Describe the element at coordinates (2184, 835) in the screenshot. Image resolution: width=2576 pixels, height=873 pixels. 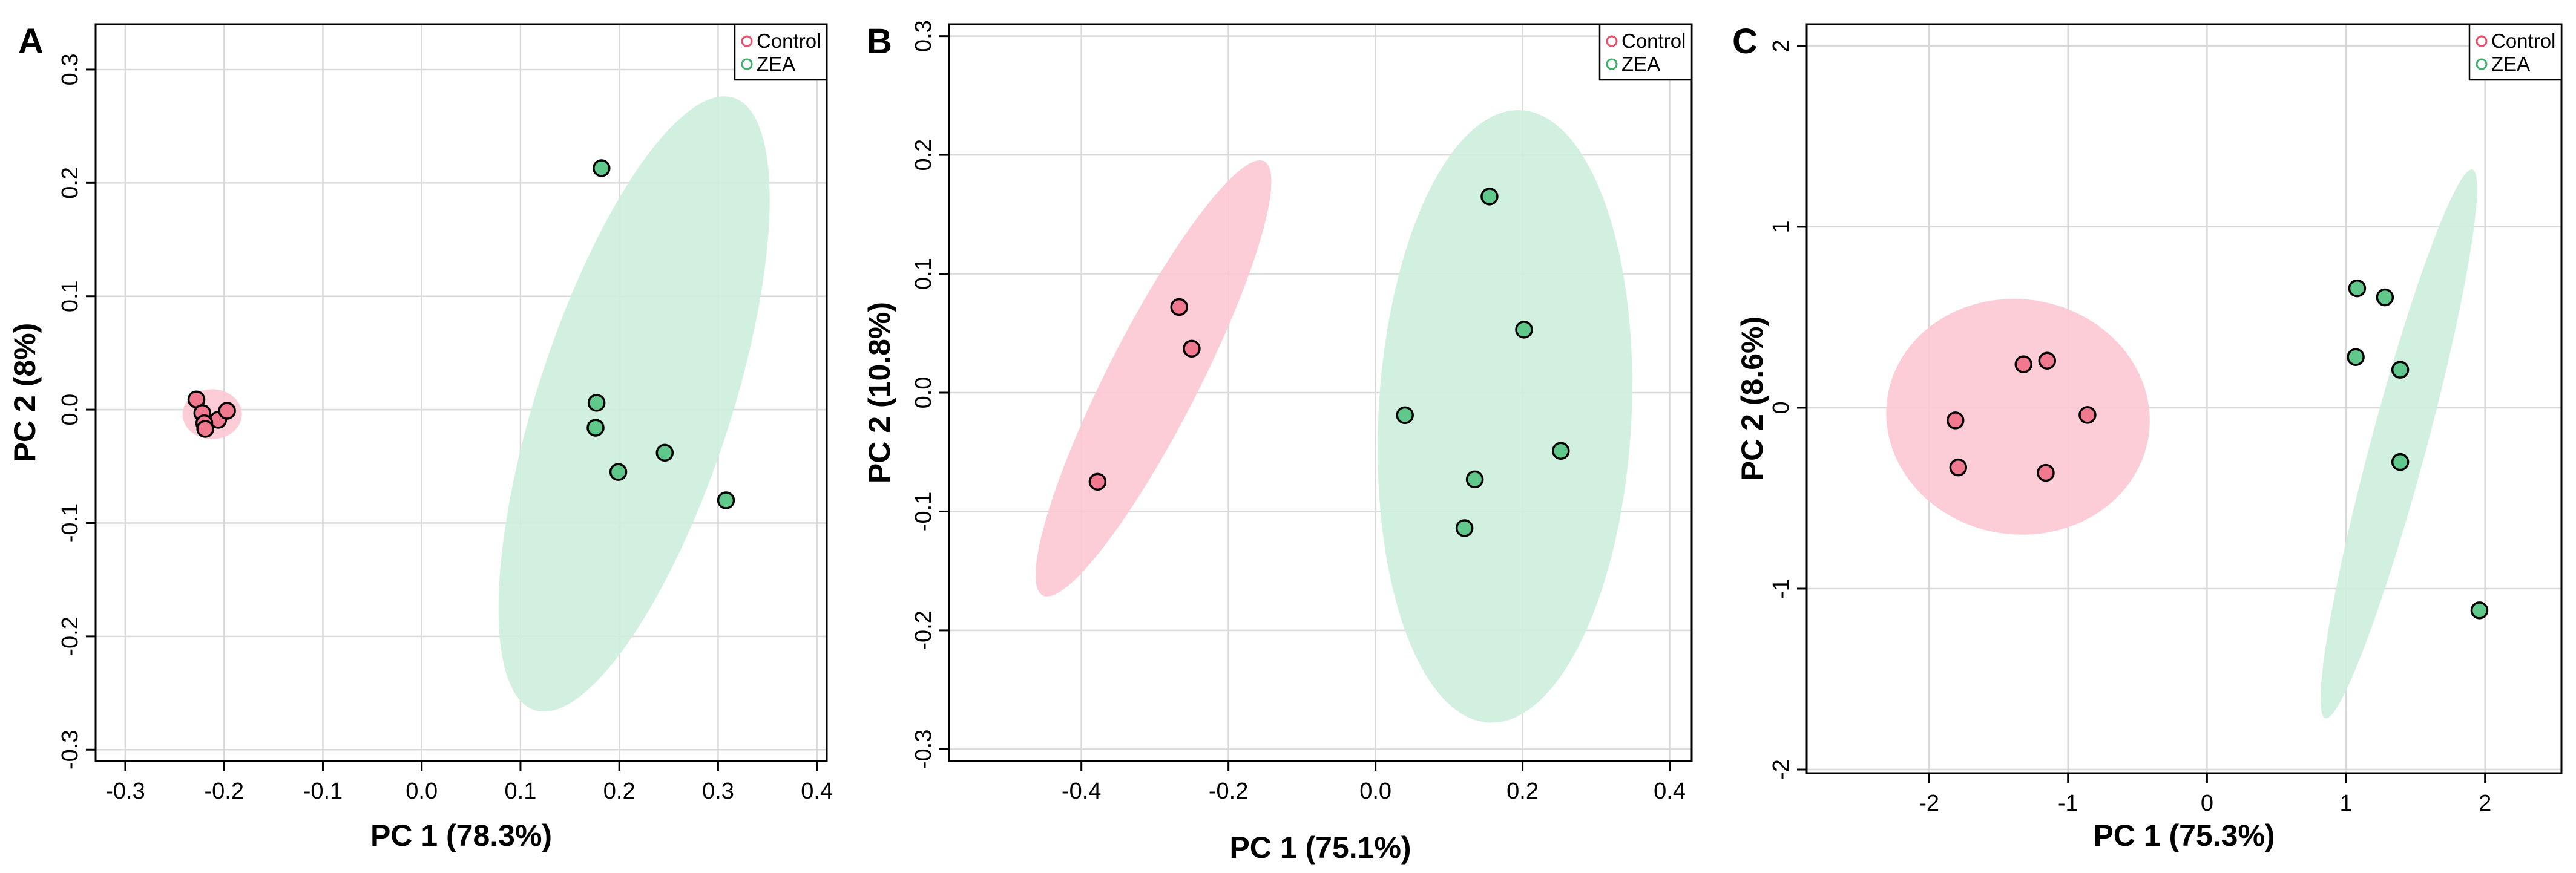
I see `x-axis-title: PC 1 (75.3%)` at that location.